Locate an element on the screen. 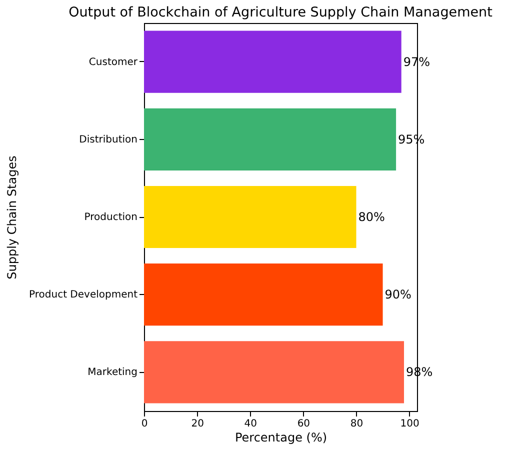 The width and height of the screenshot is (507, 455). data-label: 80% is located at coordinates (371, 217).